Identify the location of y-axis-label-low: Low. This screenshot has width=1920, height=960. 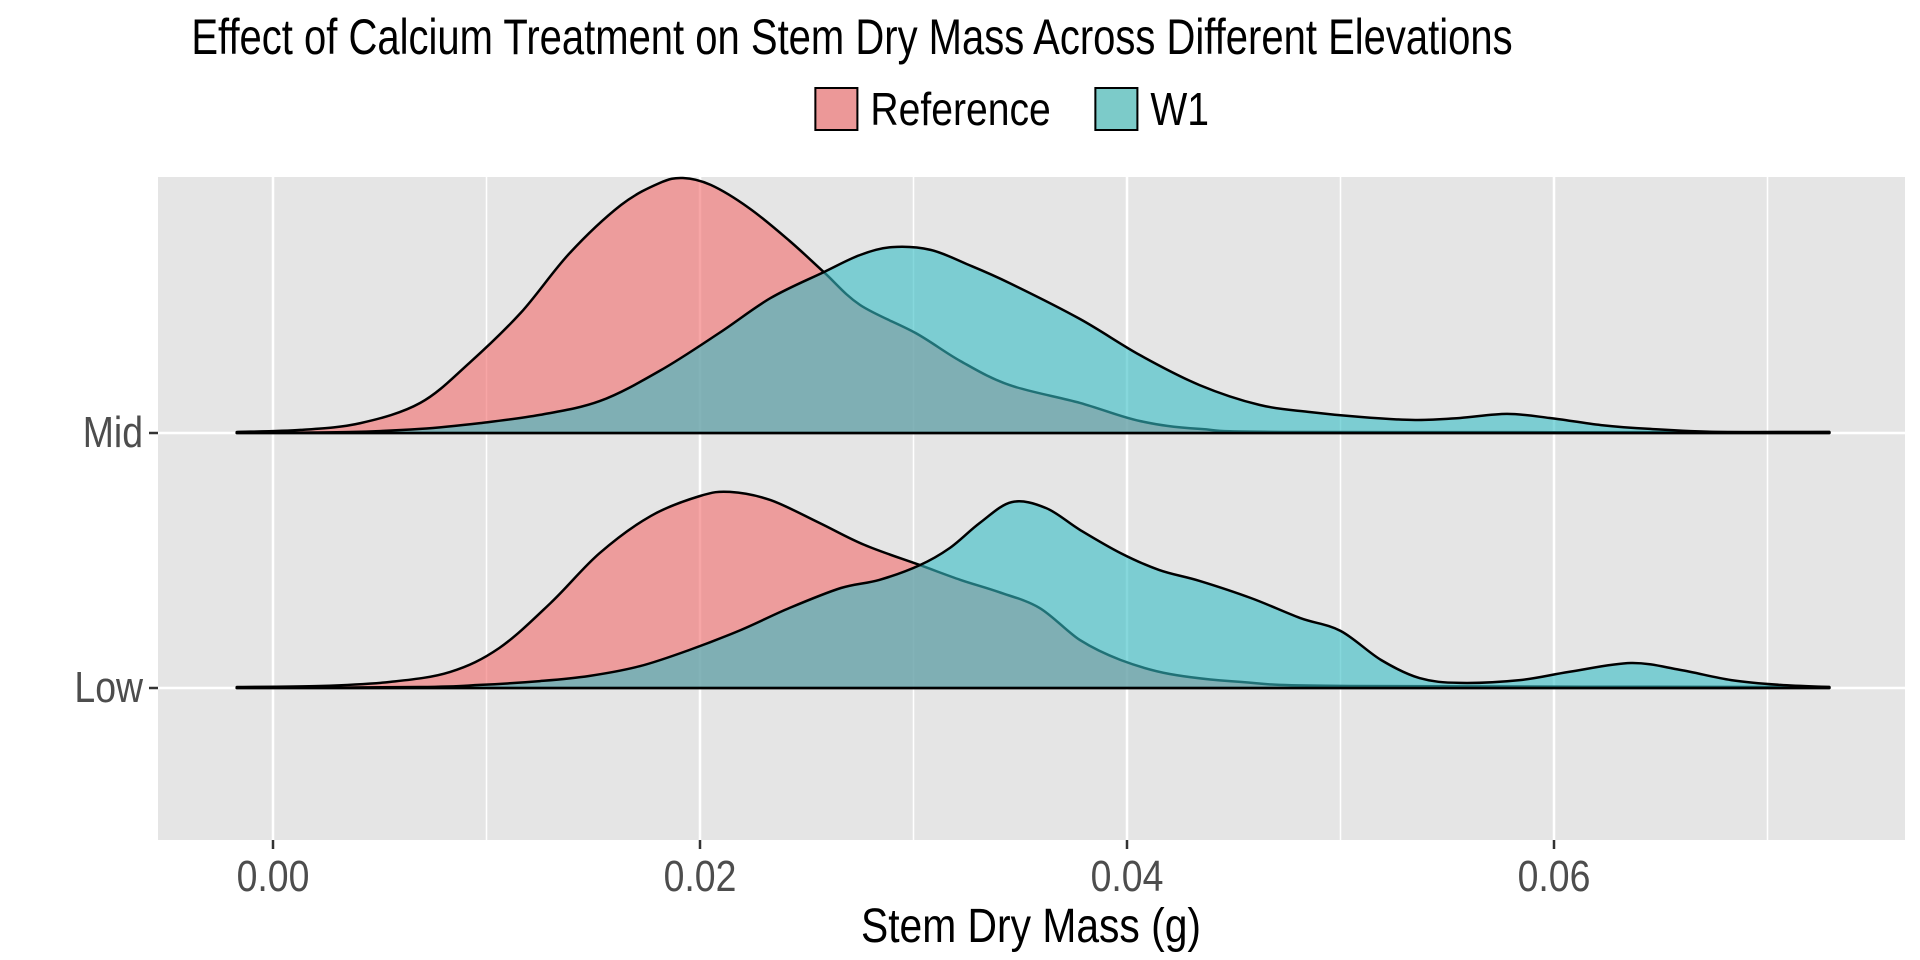
(108, 687).